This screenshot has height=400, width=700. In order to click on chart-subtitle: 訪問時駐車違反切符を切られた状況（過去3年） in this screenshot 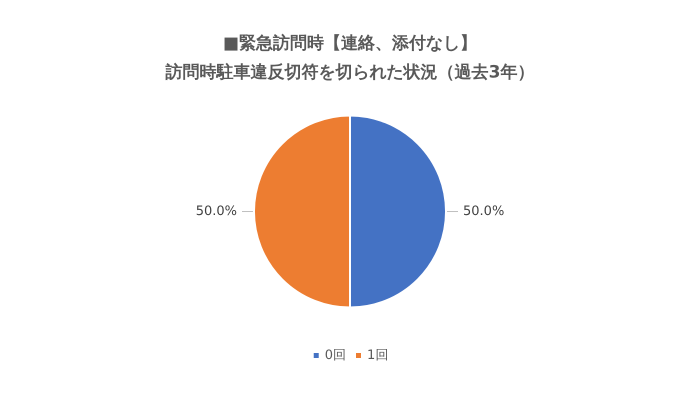, I will do `click(349, 72)`.